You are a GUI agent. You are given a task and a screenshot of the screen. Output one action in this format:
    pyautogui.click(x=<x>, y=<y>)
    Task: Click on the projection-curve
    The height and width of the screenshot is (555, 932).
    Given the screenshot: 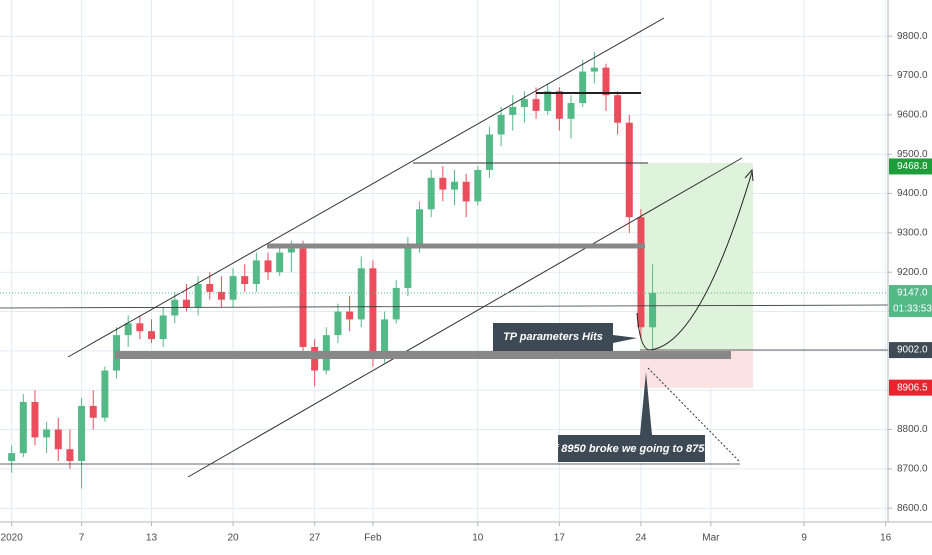 What is the action you would take?
    pyautogui.click(x=694, y=261)
    